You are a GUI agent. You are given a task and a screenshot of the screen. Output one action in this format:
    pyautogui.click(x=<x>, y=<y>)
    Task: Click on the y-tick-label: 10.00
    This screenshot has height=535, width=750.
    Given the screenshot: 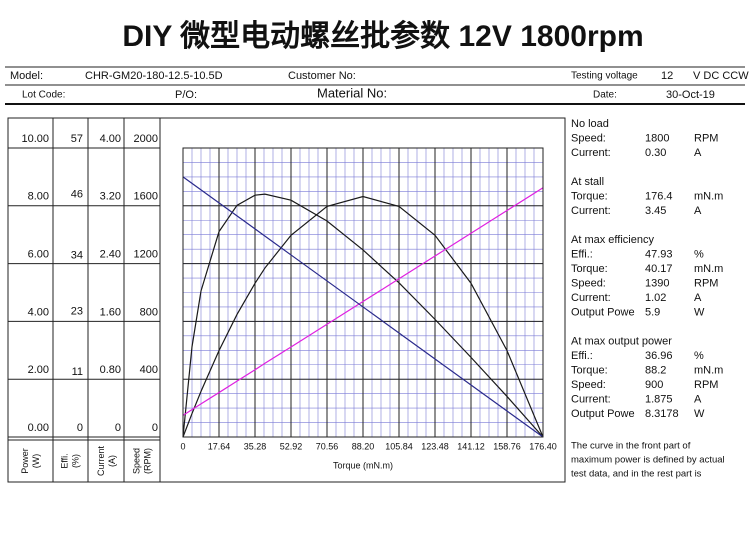 What is the action you would take?
    pyautogui.click(x=35, y=139)
    